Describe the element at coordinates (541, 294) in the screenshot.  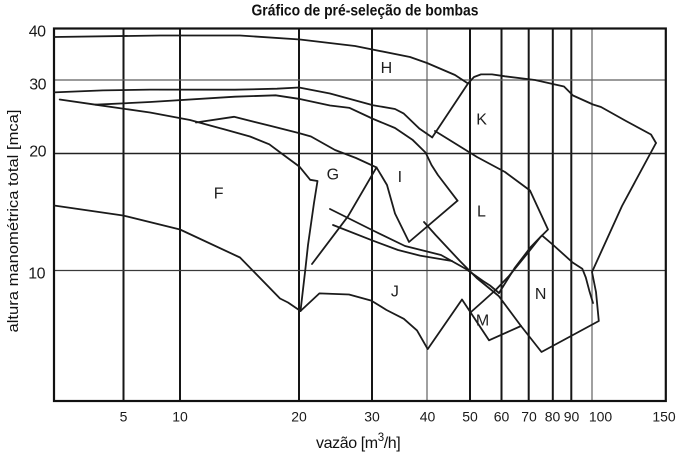
I see `svg-text: N` at that location.